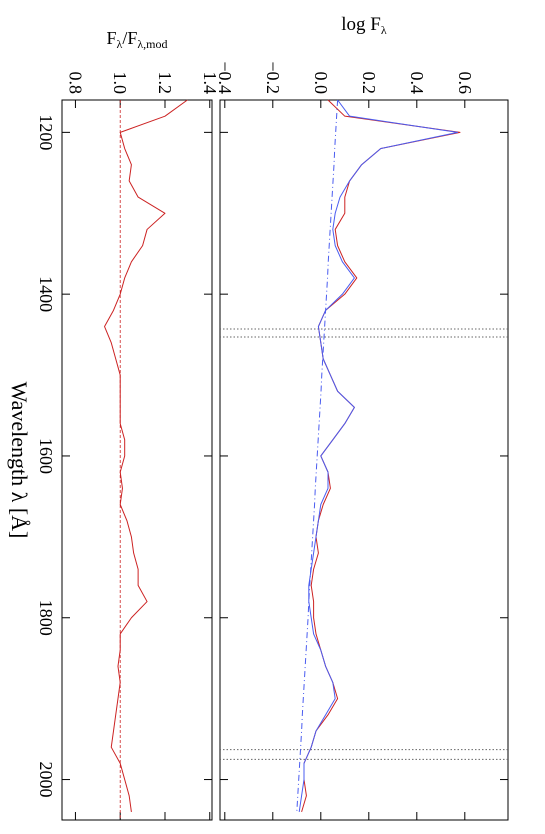 The width and height of the screenshot is (545, 834). I want to click on y-tick-label: 0.0, so click(321, 83).